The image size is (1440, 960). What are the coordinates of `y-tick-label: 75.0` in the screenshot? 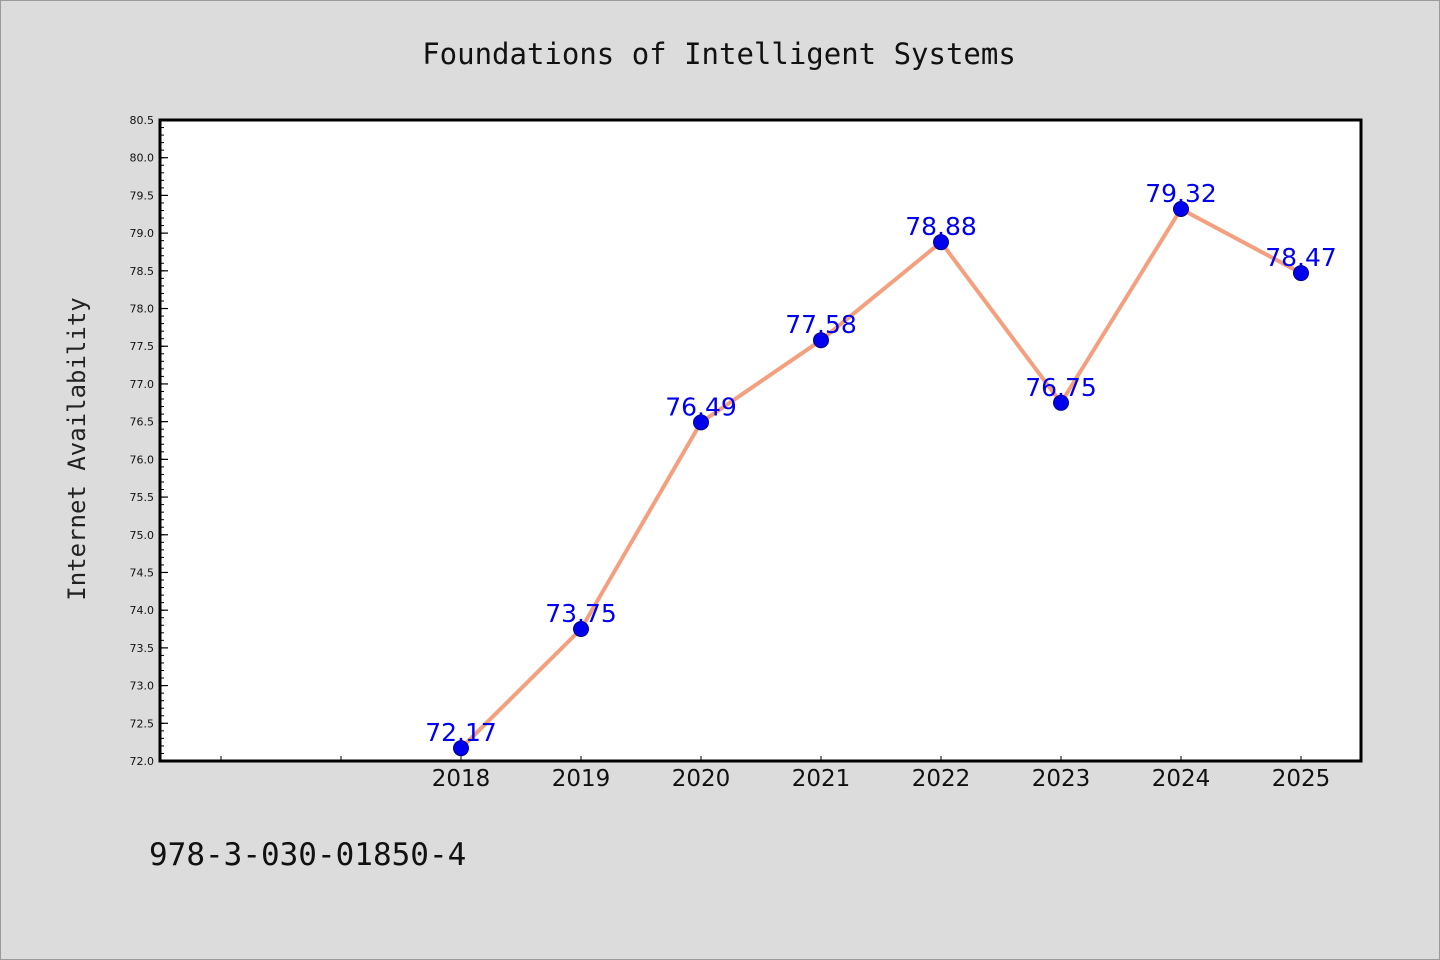 It's located at (142, 535).